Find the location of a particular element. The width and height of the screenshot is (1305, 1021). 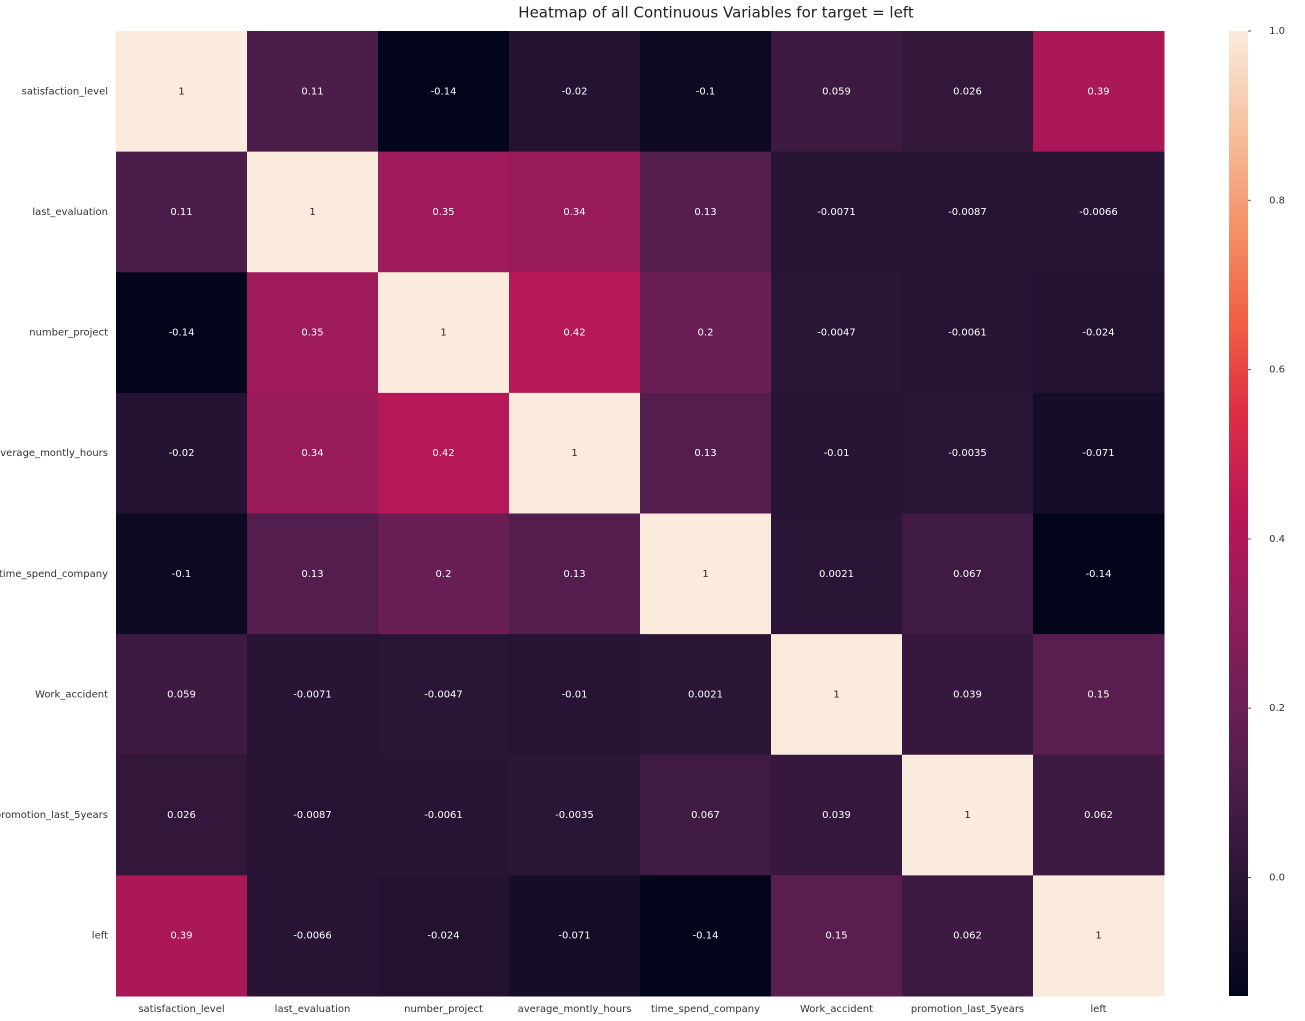

colorbar is located at coordinates (1238, 513).